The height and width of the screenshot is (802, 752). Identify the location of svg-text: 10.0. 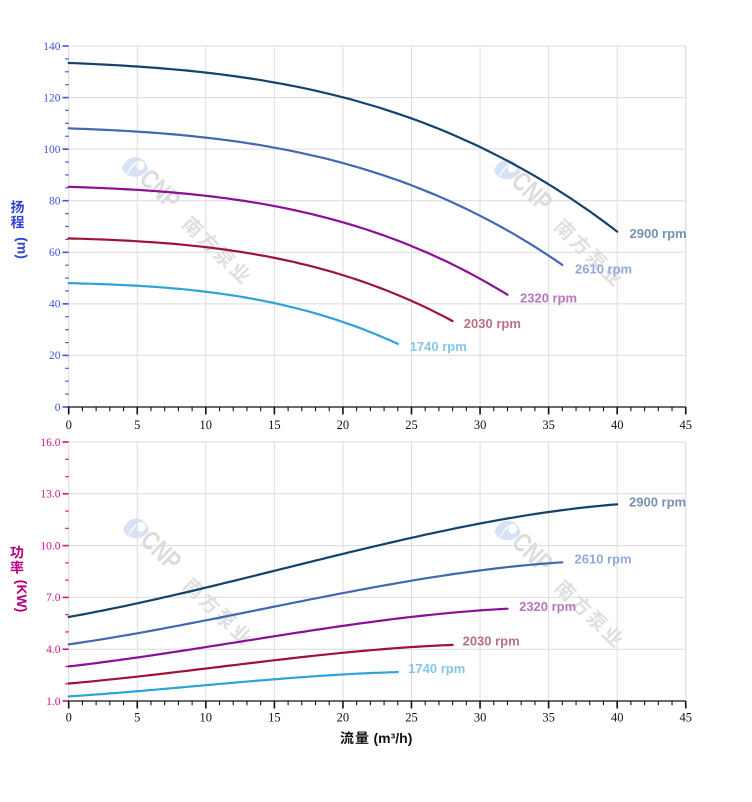
(50, 546).